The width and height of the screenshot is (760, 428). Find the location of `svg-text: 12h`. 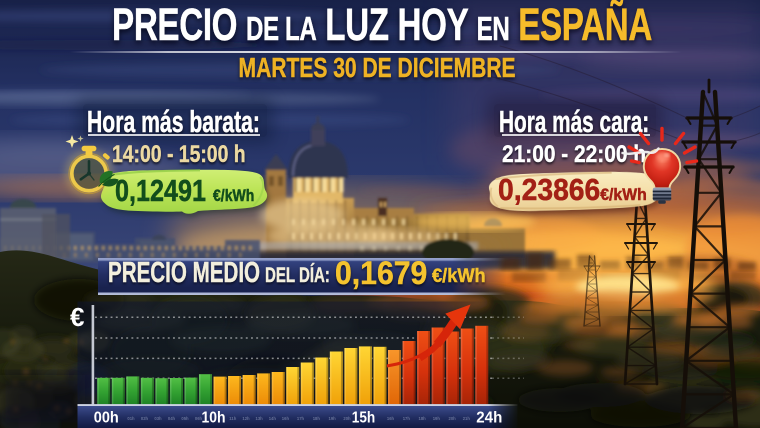

svg-text: 12h is located at coordinates (246, 418).